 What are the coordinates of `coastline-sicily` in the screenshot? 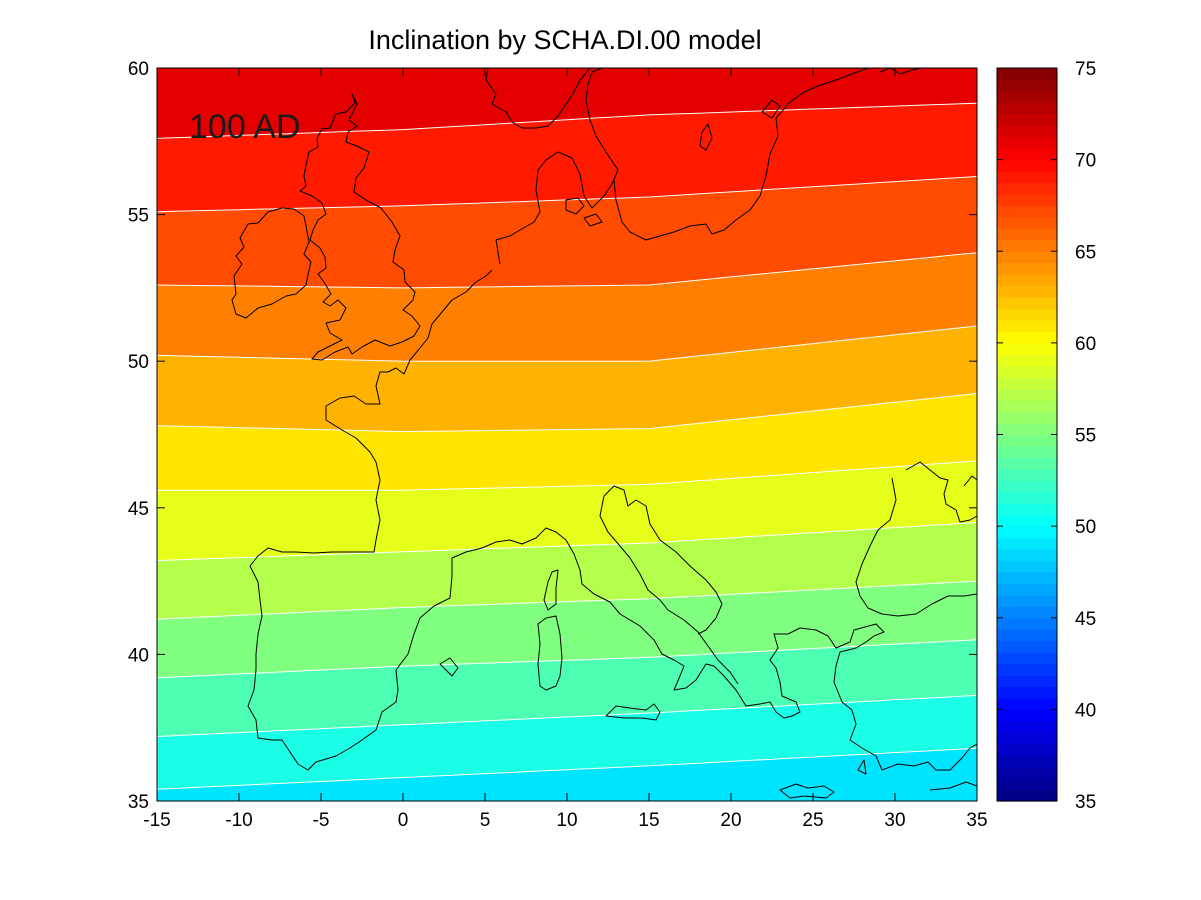 It's located at (633, 712).